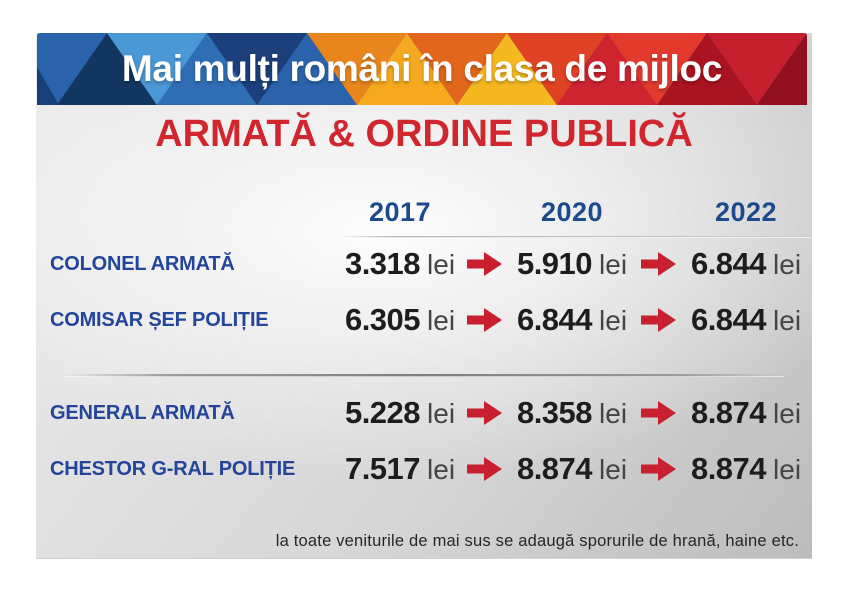 Image resolution: width=842 pixels, height=595 pixels. I want to click on salary-value: 5.228, so click(382, 412).